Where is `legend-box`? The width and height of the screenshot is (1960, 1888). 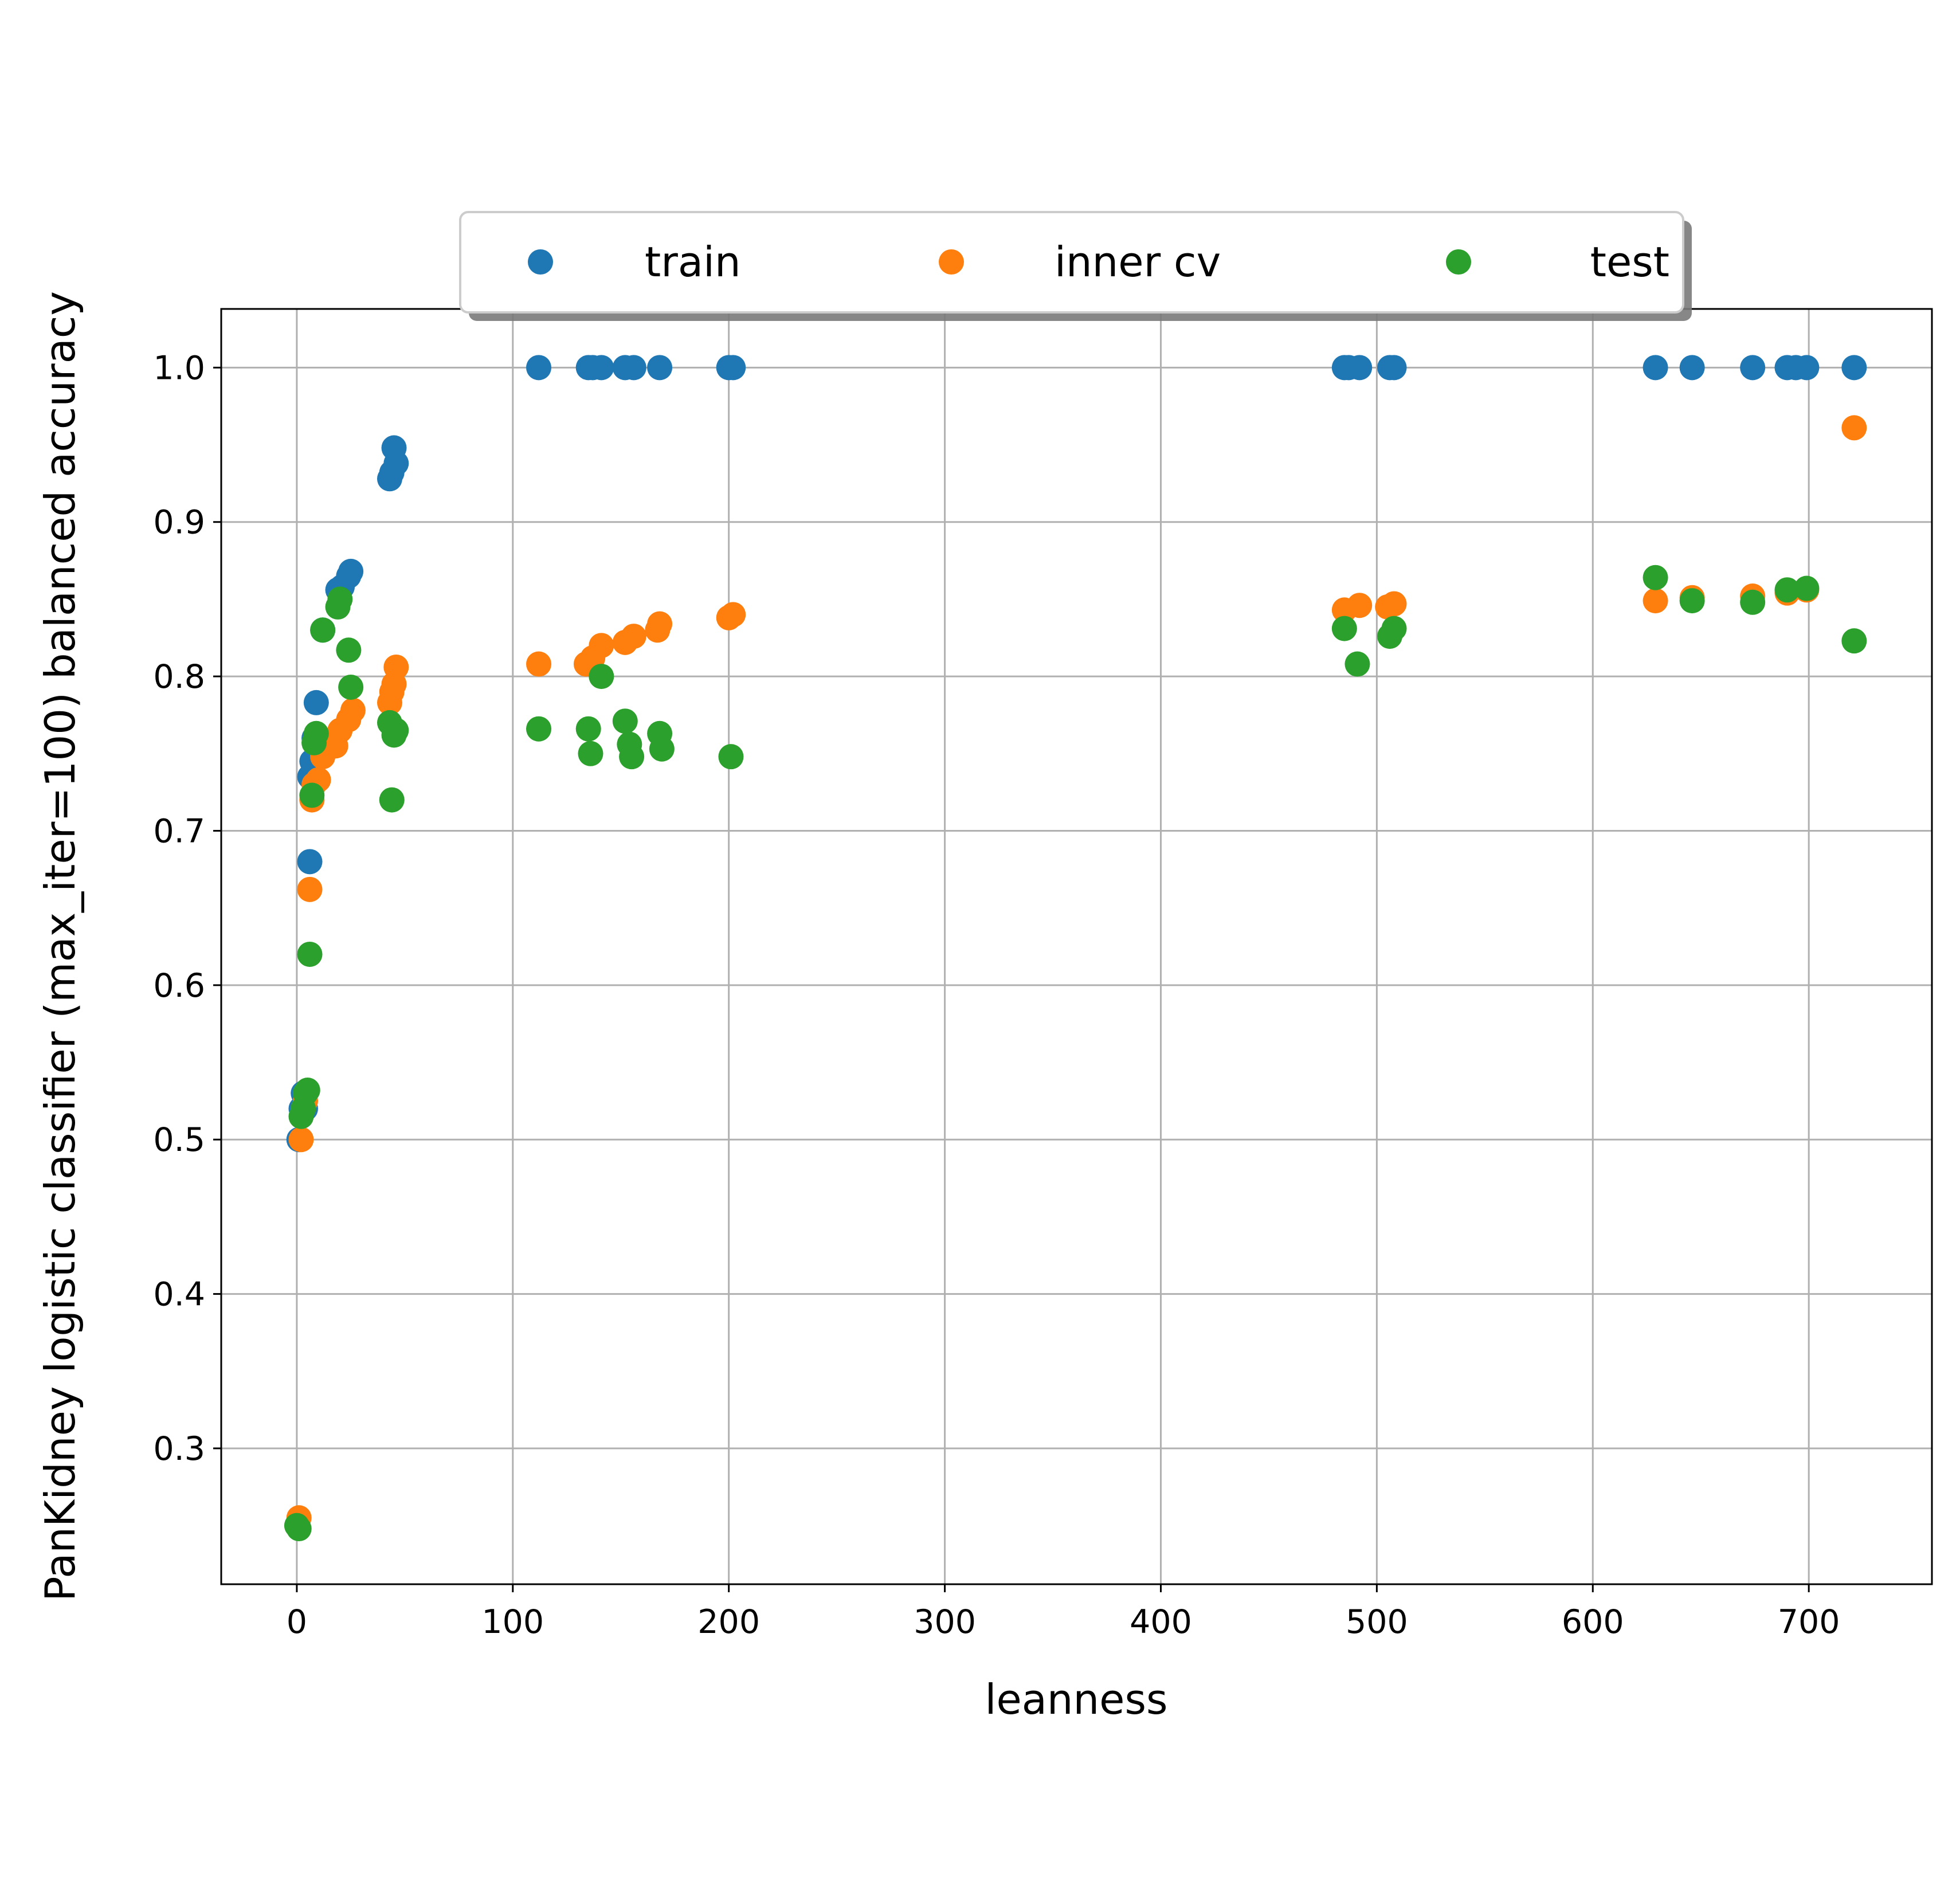
legend-box is located at coordinates (1071, 262).